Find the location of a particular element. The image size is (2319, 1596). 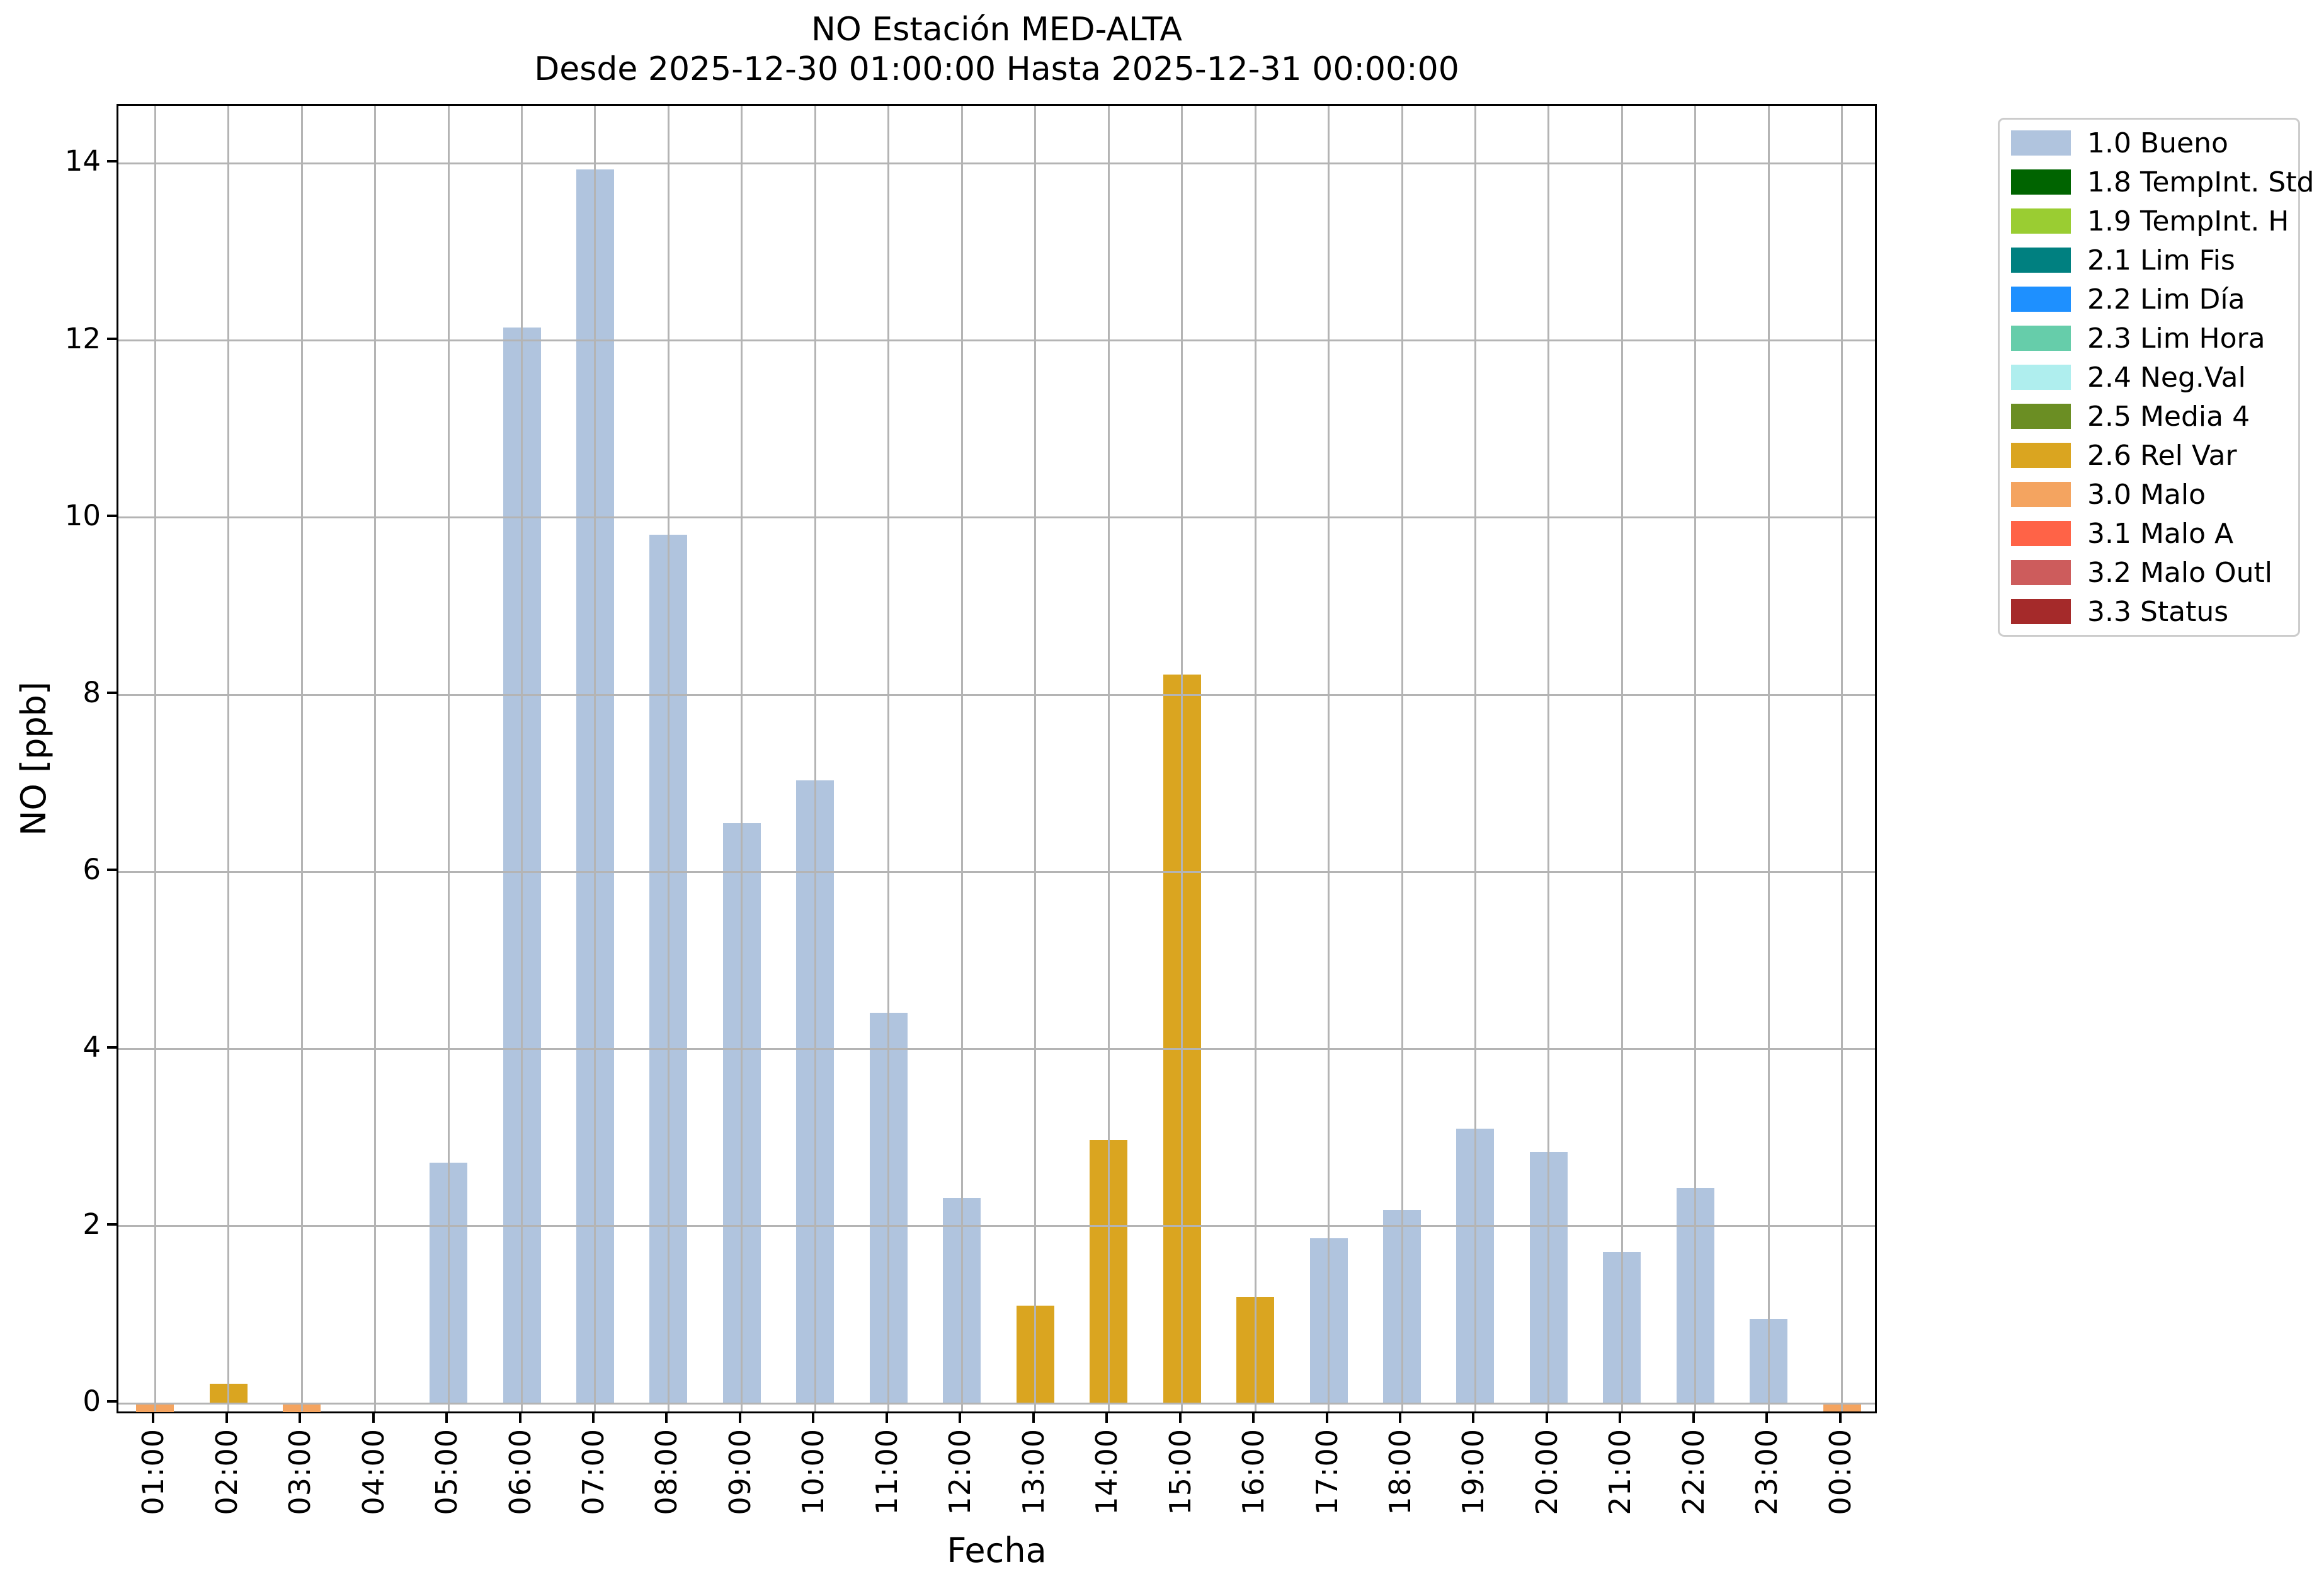

x-tick-label-19:00: 19:00 is located at coordinates (1473, 1471).